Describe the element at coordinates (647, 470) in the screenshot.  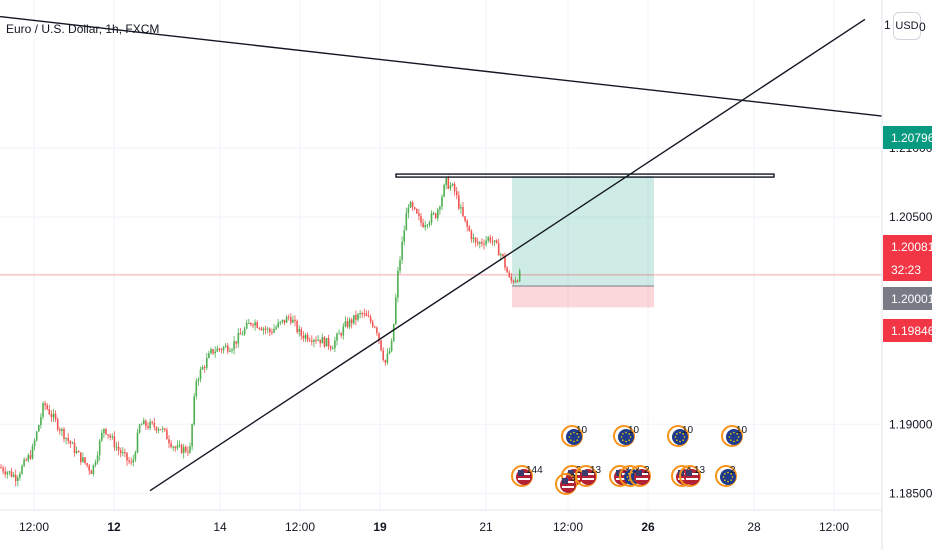
I see `event-count-label: 2` at that location.